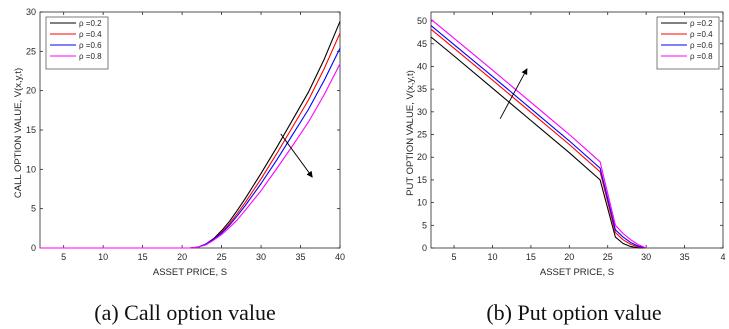 This screenshot has width=729, height=329. What do you see at coordinates (454, 257) in the screenshot?
I see `put-x-tick-label: 5` at bounding box center [454, 257].